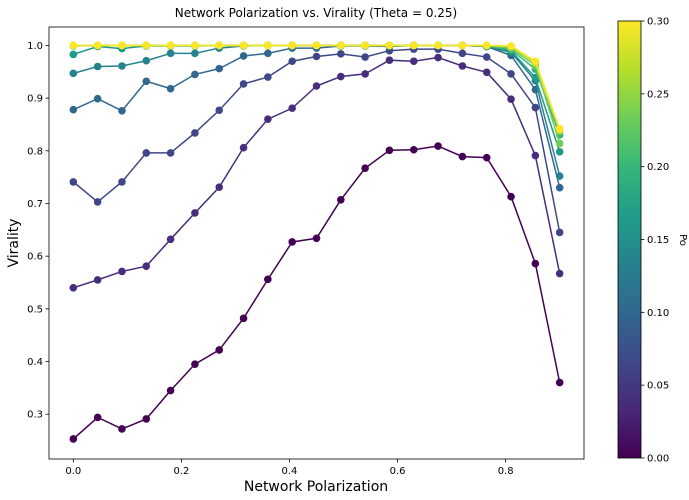 Image resolution: width=689 pixels, height=500 pixels. What do you see at coordinates (35, 204) in the screenshot?
I see `y-tick-label: 0.7` at bounding box center [35, 204].